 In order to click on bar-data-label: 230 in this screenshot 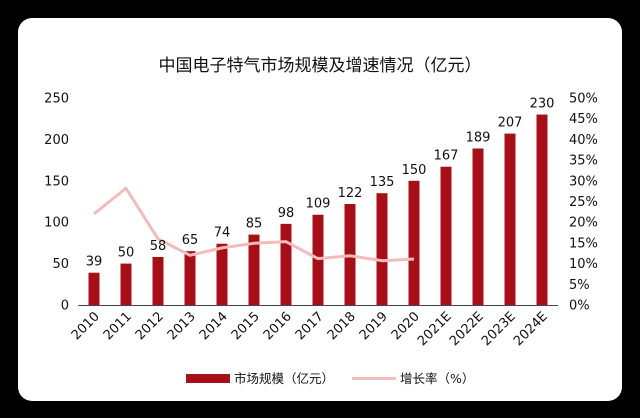, I will do `click(542, 104)`.